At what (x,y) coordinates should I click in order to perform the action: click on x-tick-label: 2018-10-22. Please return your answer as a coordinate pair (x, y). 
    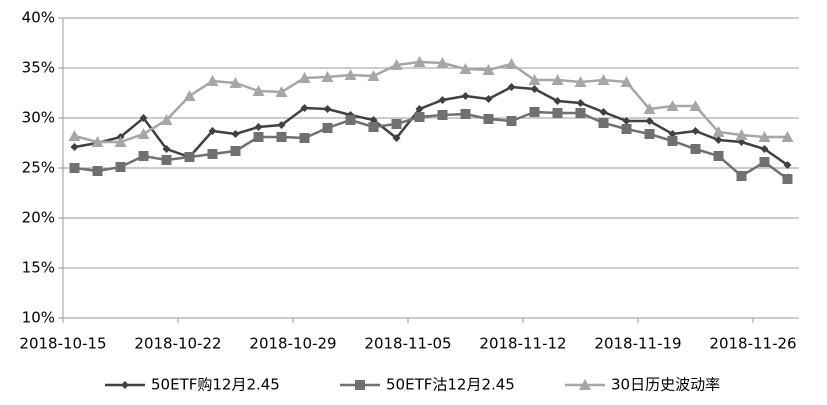
    Looking at the image, I should click on (177, 344).